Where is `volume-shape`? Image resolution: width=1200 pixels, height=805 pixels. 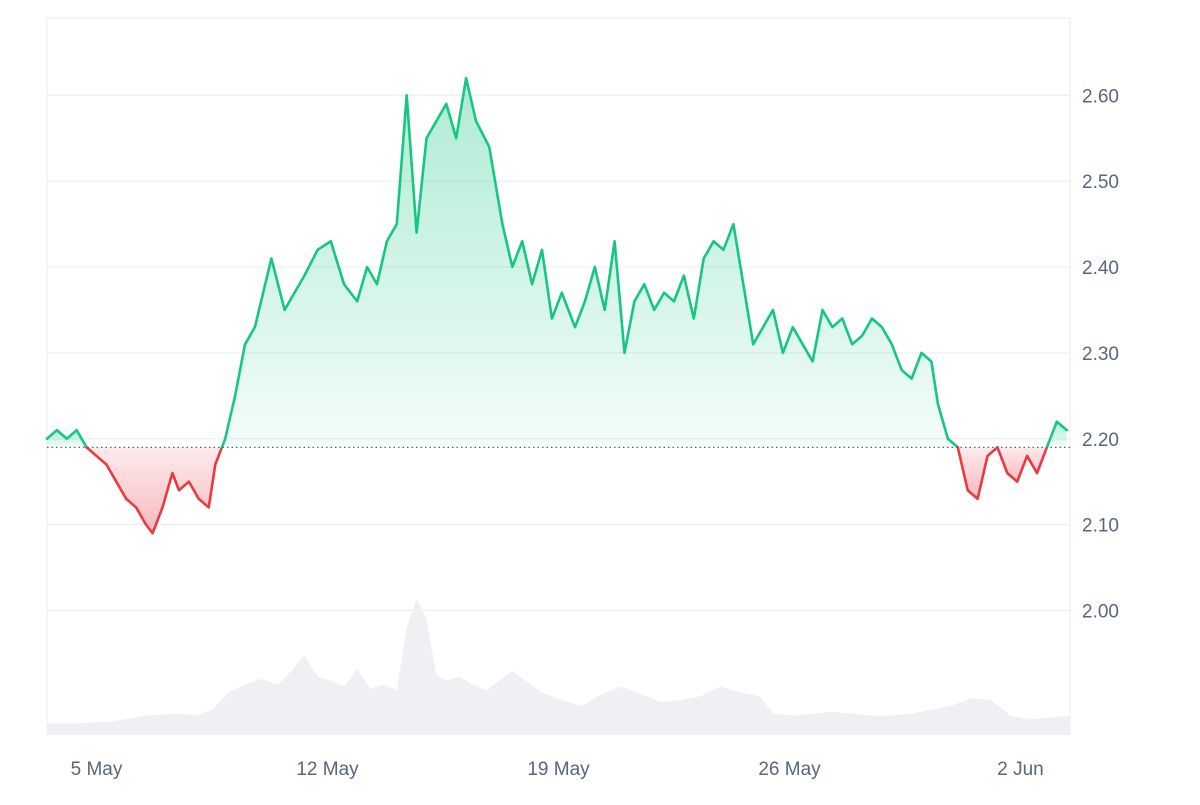 volume-shape is located at coordinates (558, 667).